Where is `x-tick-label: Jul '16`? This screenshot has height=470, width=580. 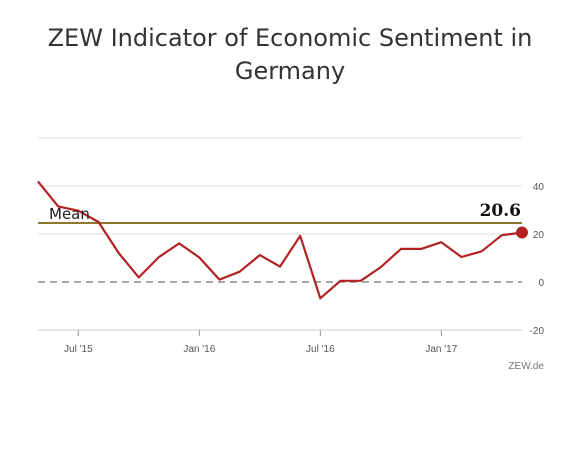
x-tick-label: Jul '16 is located at coordinates (320, 349).